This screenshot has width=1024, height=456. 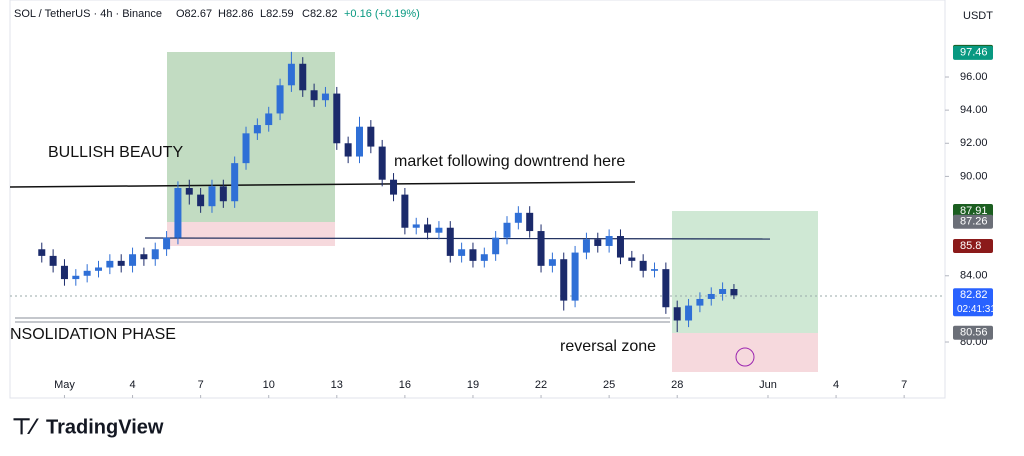 What do you see at coordinates (194, 14) in the screenshot?
I see `ohlc-open: O82.67` at bounding box center [194, 14].